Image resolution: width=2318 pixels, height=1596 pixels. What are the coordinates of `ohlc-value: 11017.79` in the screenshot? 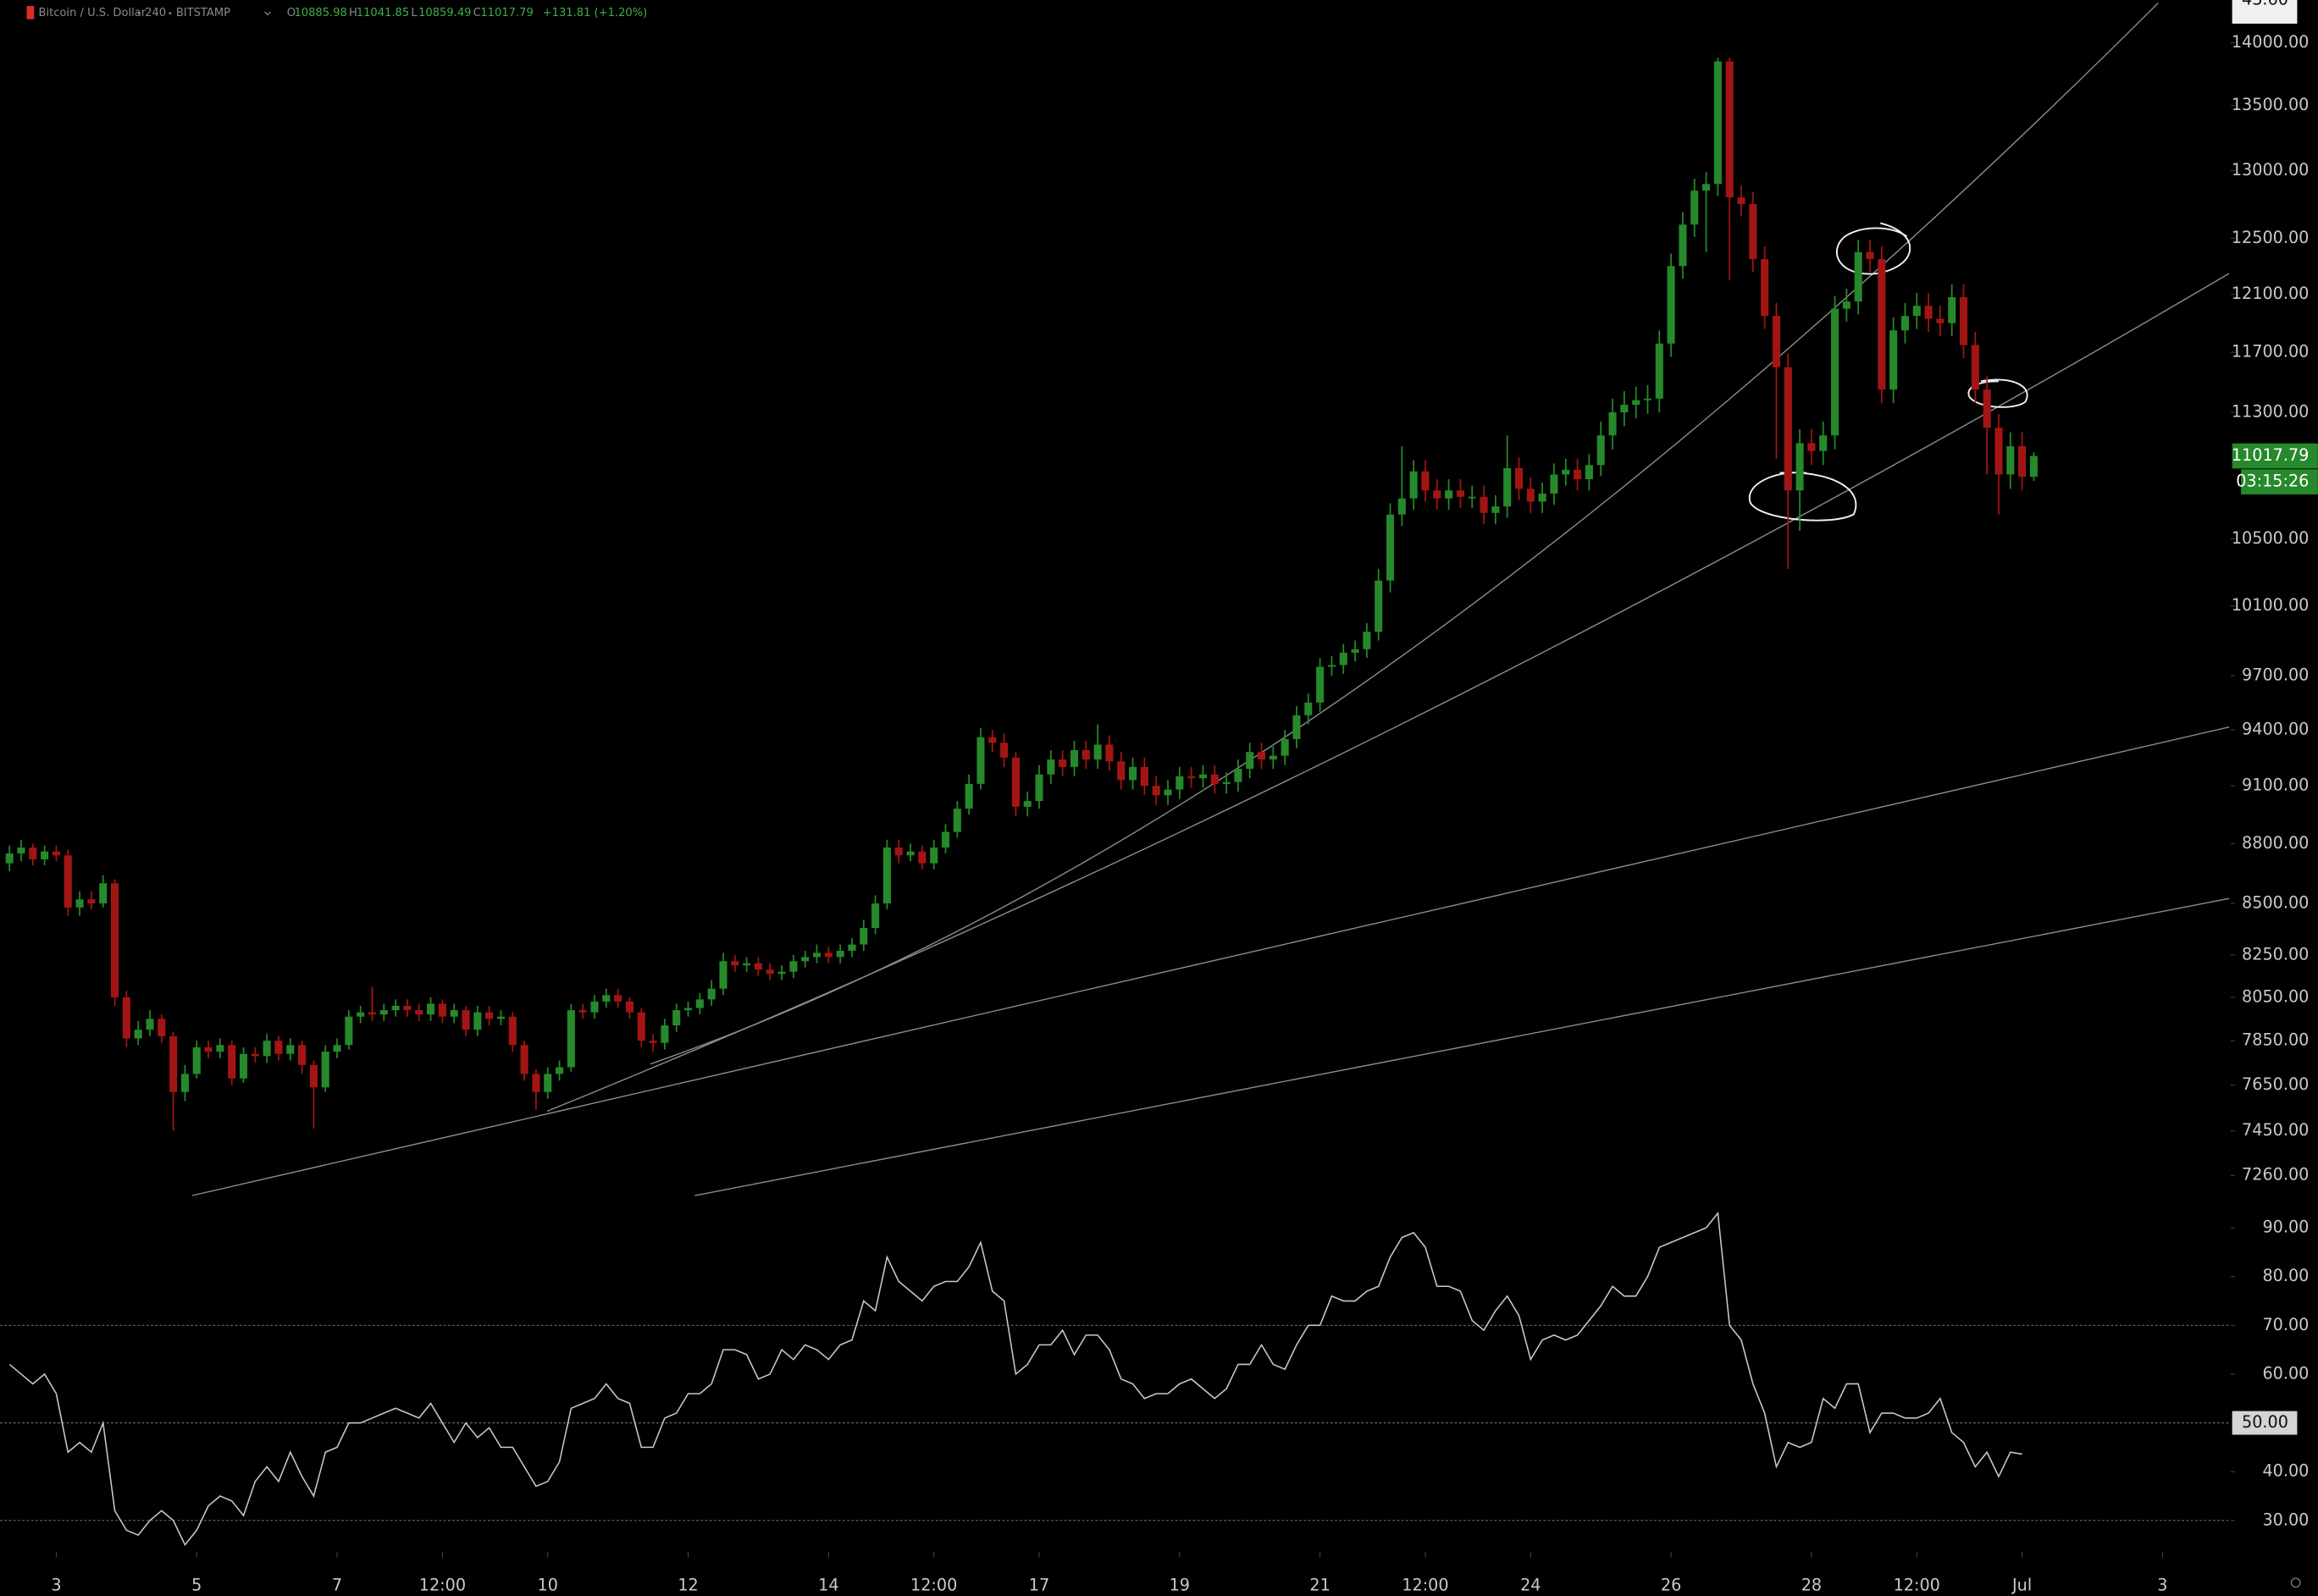 It's located at (506, 13).